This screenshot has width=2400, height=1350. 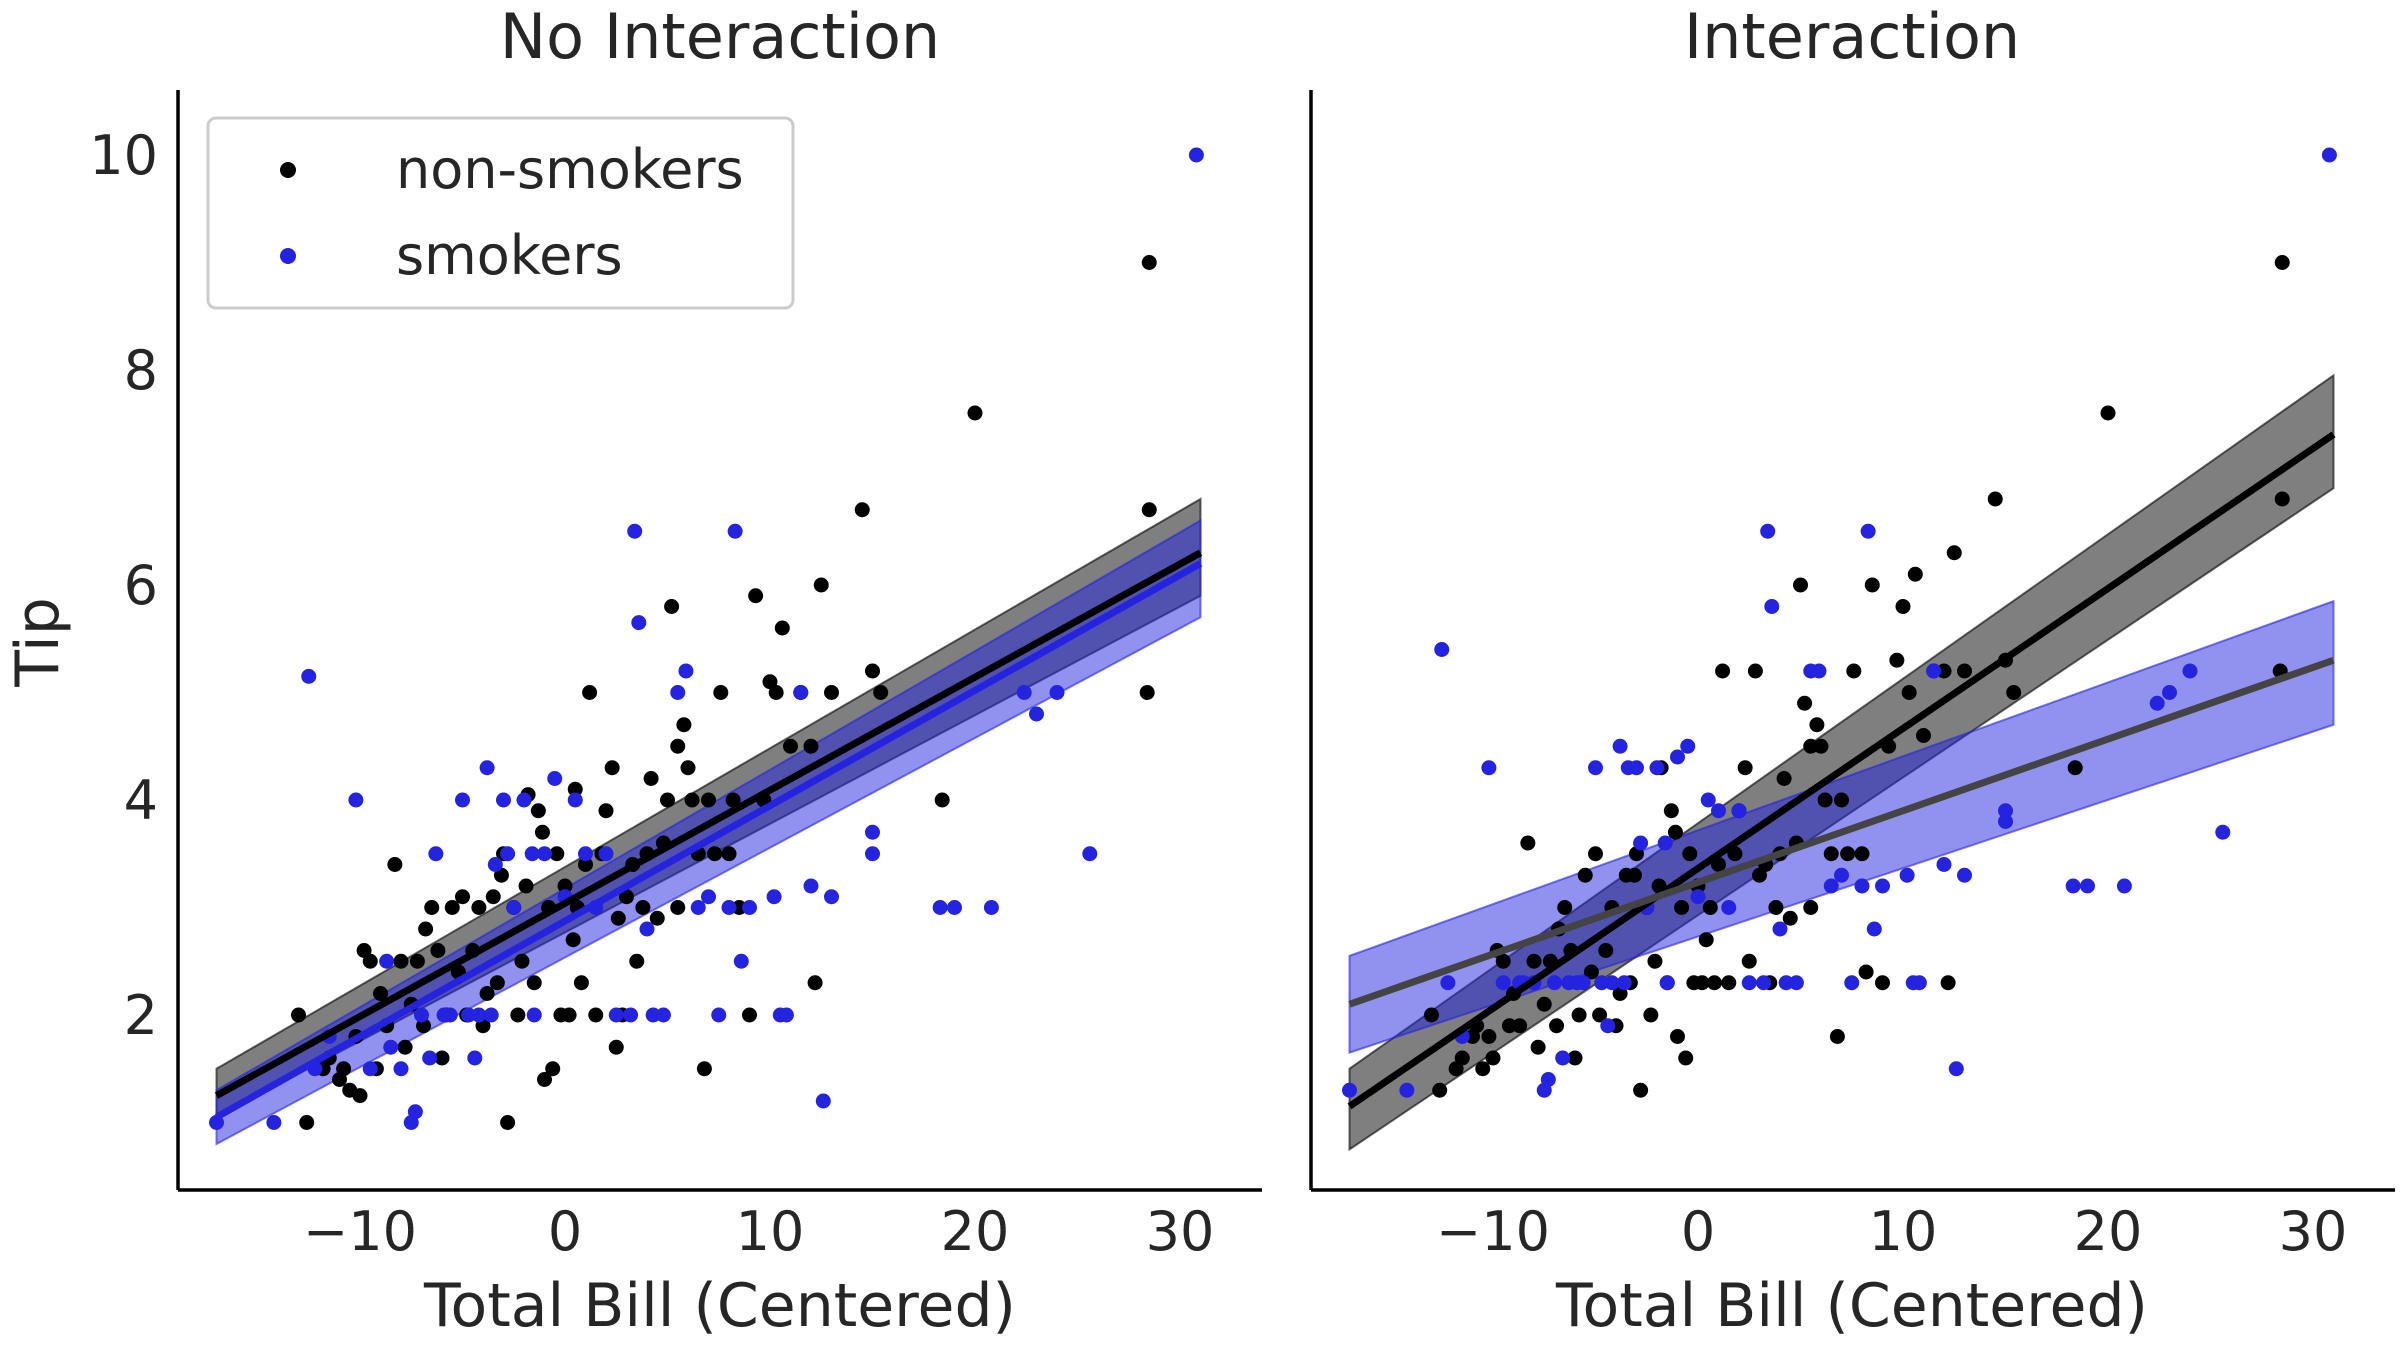 I want to click on x-tick-label: 20, so click(x=2108, y=1231).